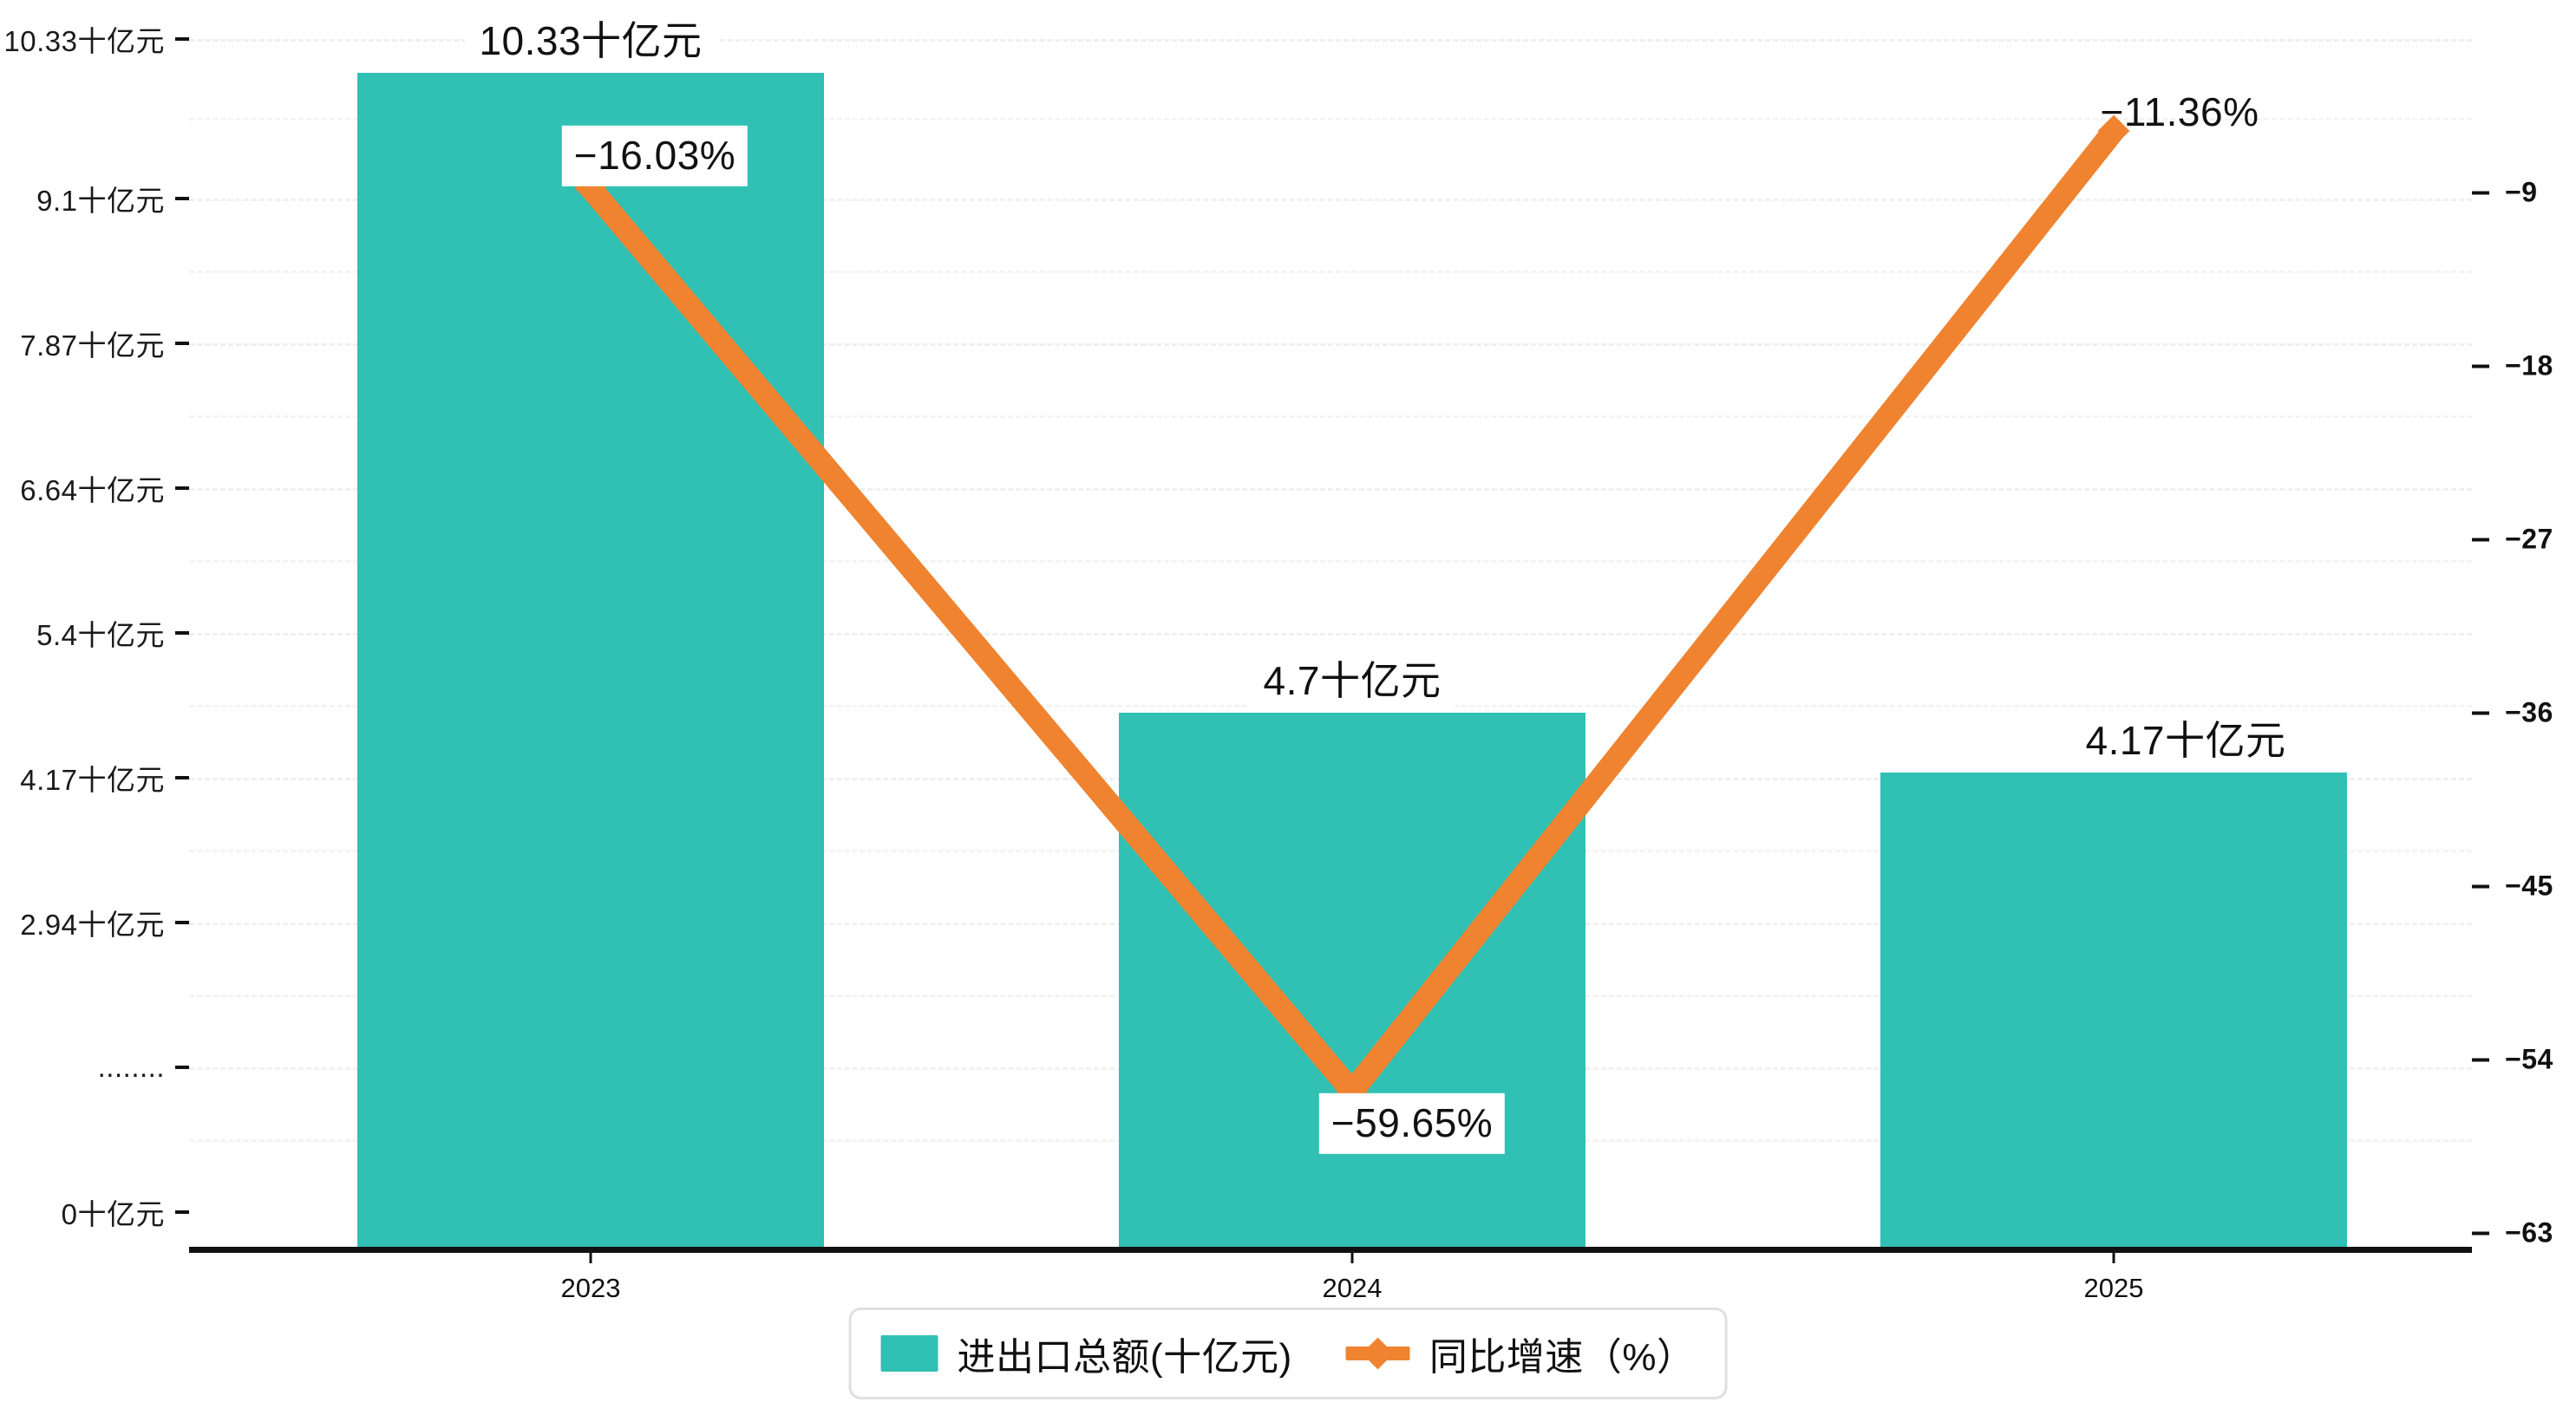 Image resolution: width=2576 pixels, height=1415 pixels. I want to click on legend-line-swatch-icon, so click(1377, 1353).